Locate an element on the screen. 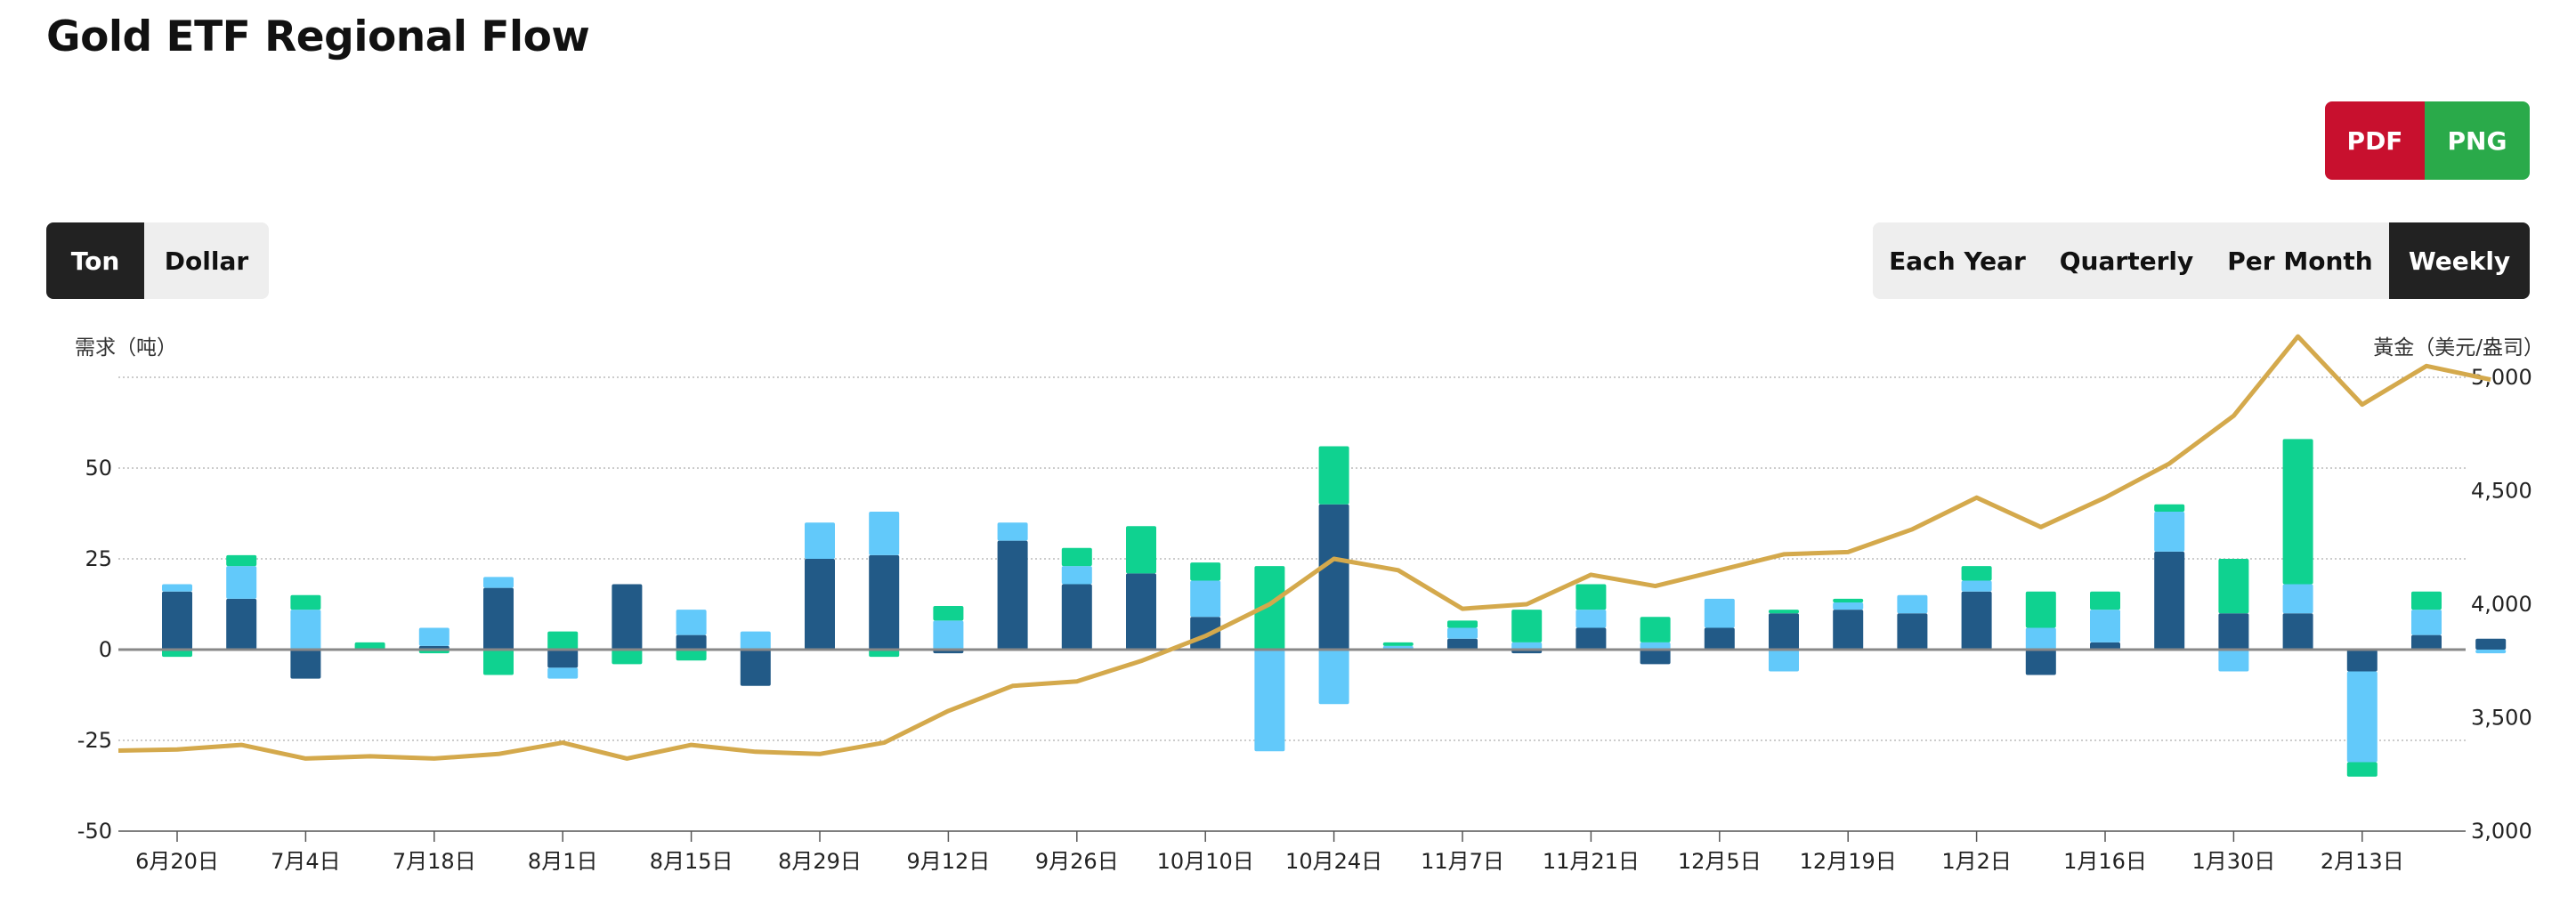  right-tick-label: 4,500 is located at coordinates (2502, 491).